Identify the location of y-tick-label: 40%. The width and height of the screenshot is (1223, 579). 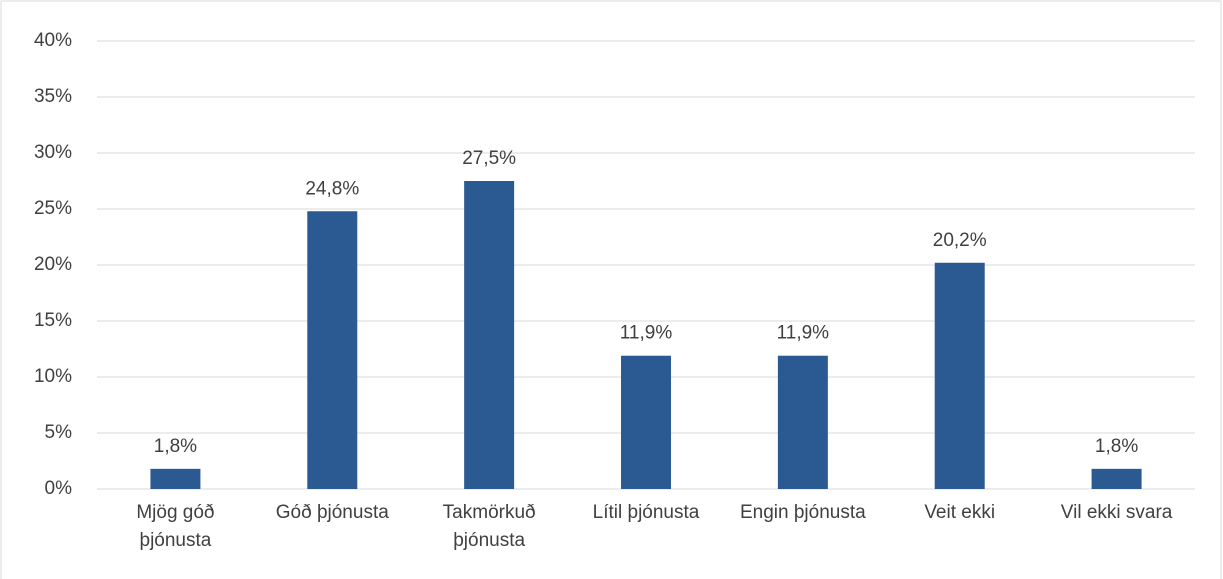
(53, 40).